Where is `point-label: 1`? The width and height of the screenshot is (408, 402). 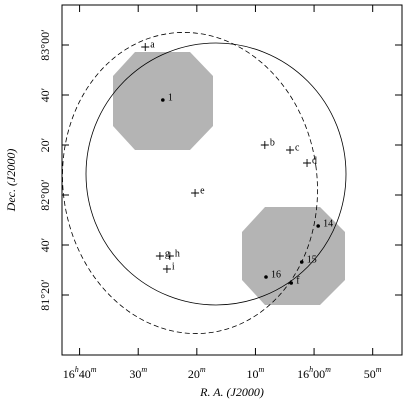
point-label: 1 is located at coordinates (170, 97).